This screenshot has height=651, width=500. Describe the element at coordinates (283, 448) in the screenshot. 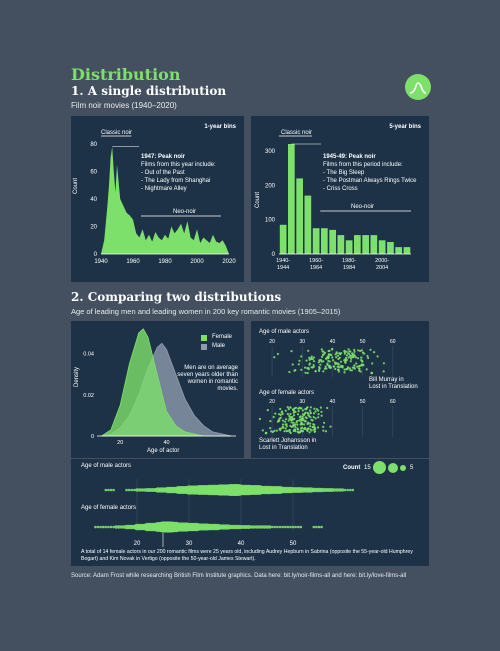

I see `female-outlier-note: Lost in Translation` at that location.